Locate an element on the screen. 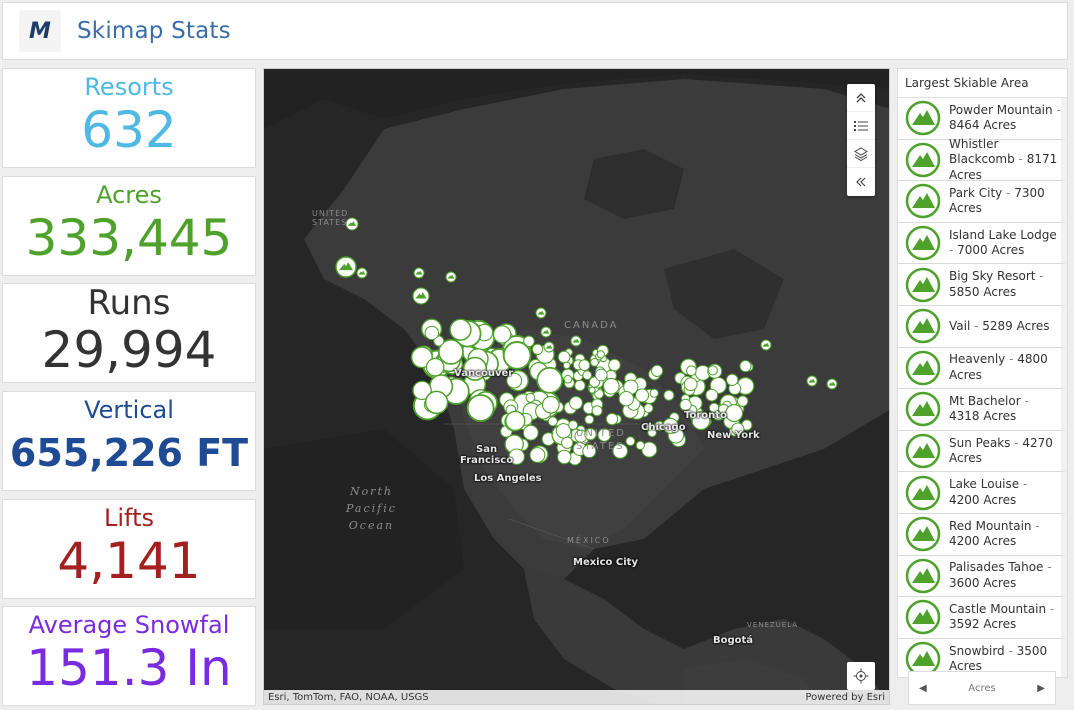 The width and height of the screenshot is (1074, 710). list-item: Castle Mountain - 3592 Acres is located at coordinates (982, 618).